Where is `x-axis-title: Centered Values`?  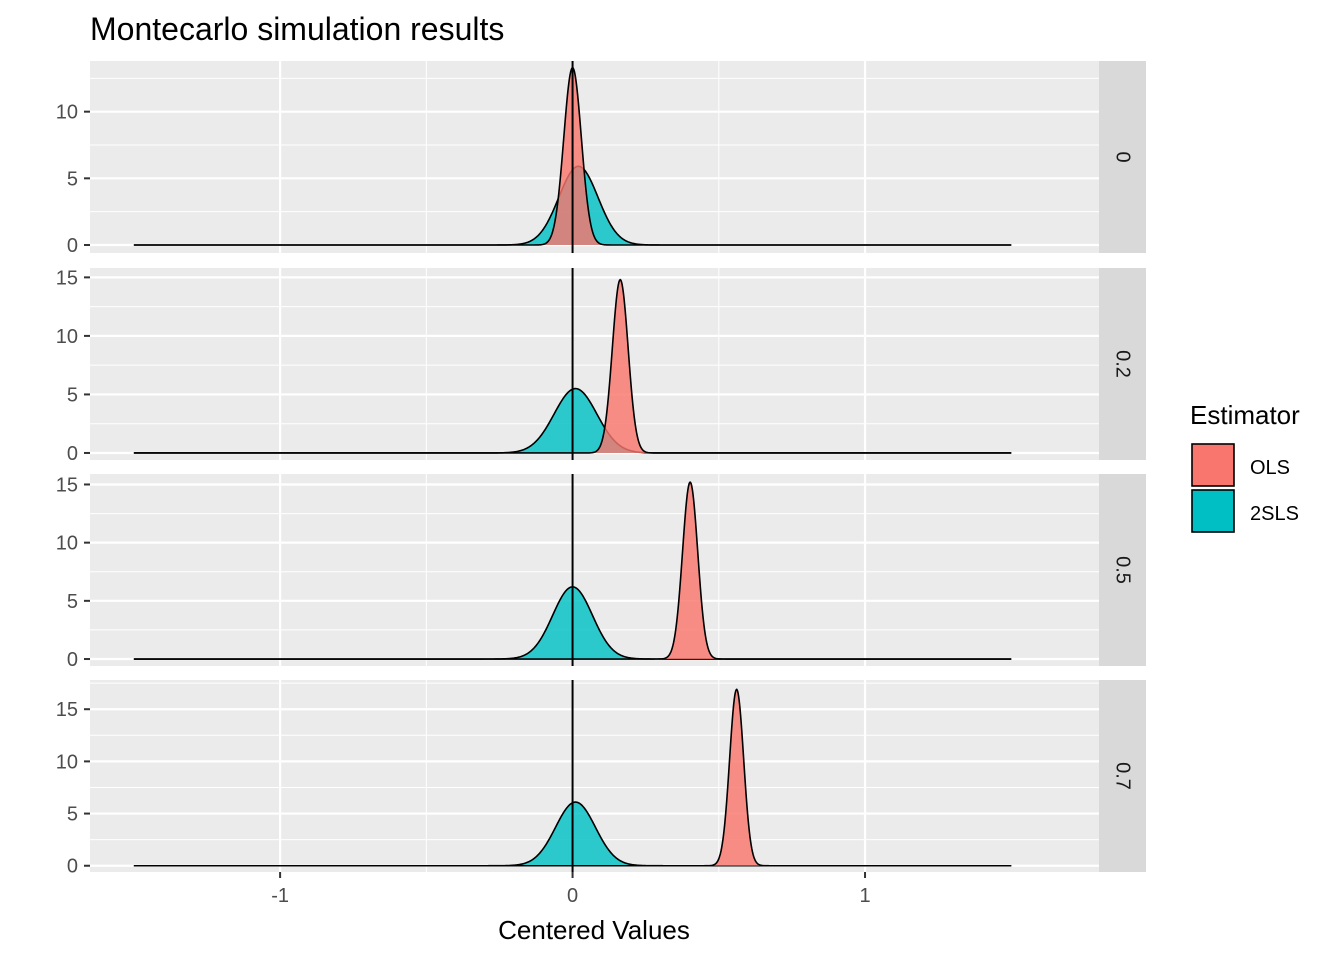 x-axis-title: Centered Values is located at coordinates (594, 930).